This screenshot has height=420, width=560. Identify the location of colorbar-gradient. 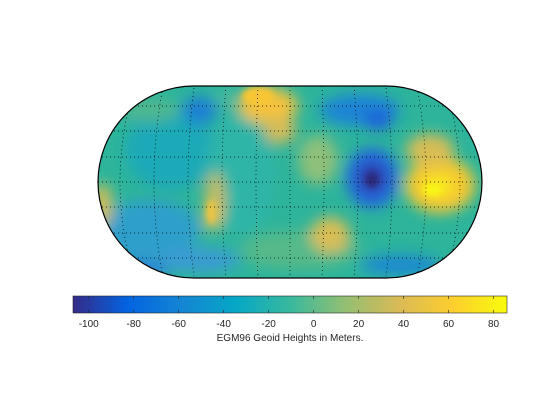
(290, 304).